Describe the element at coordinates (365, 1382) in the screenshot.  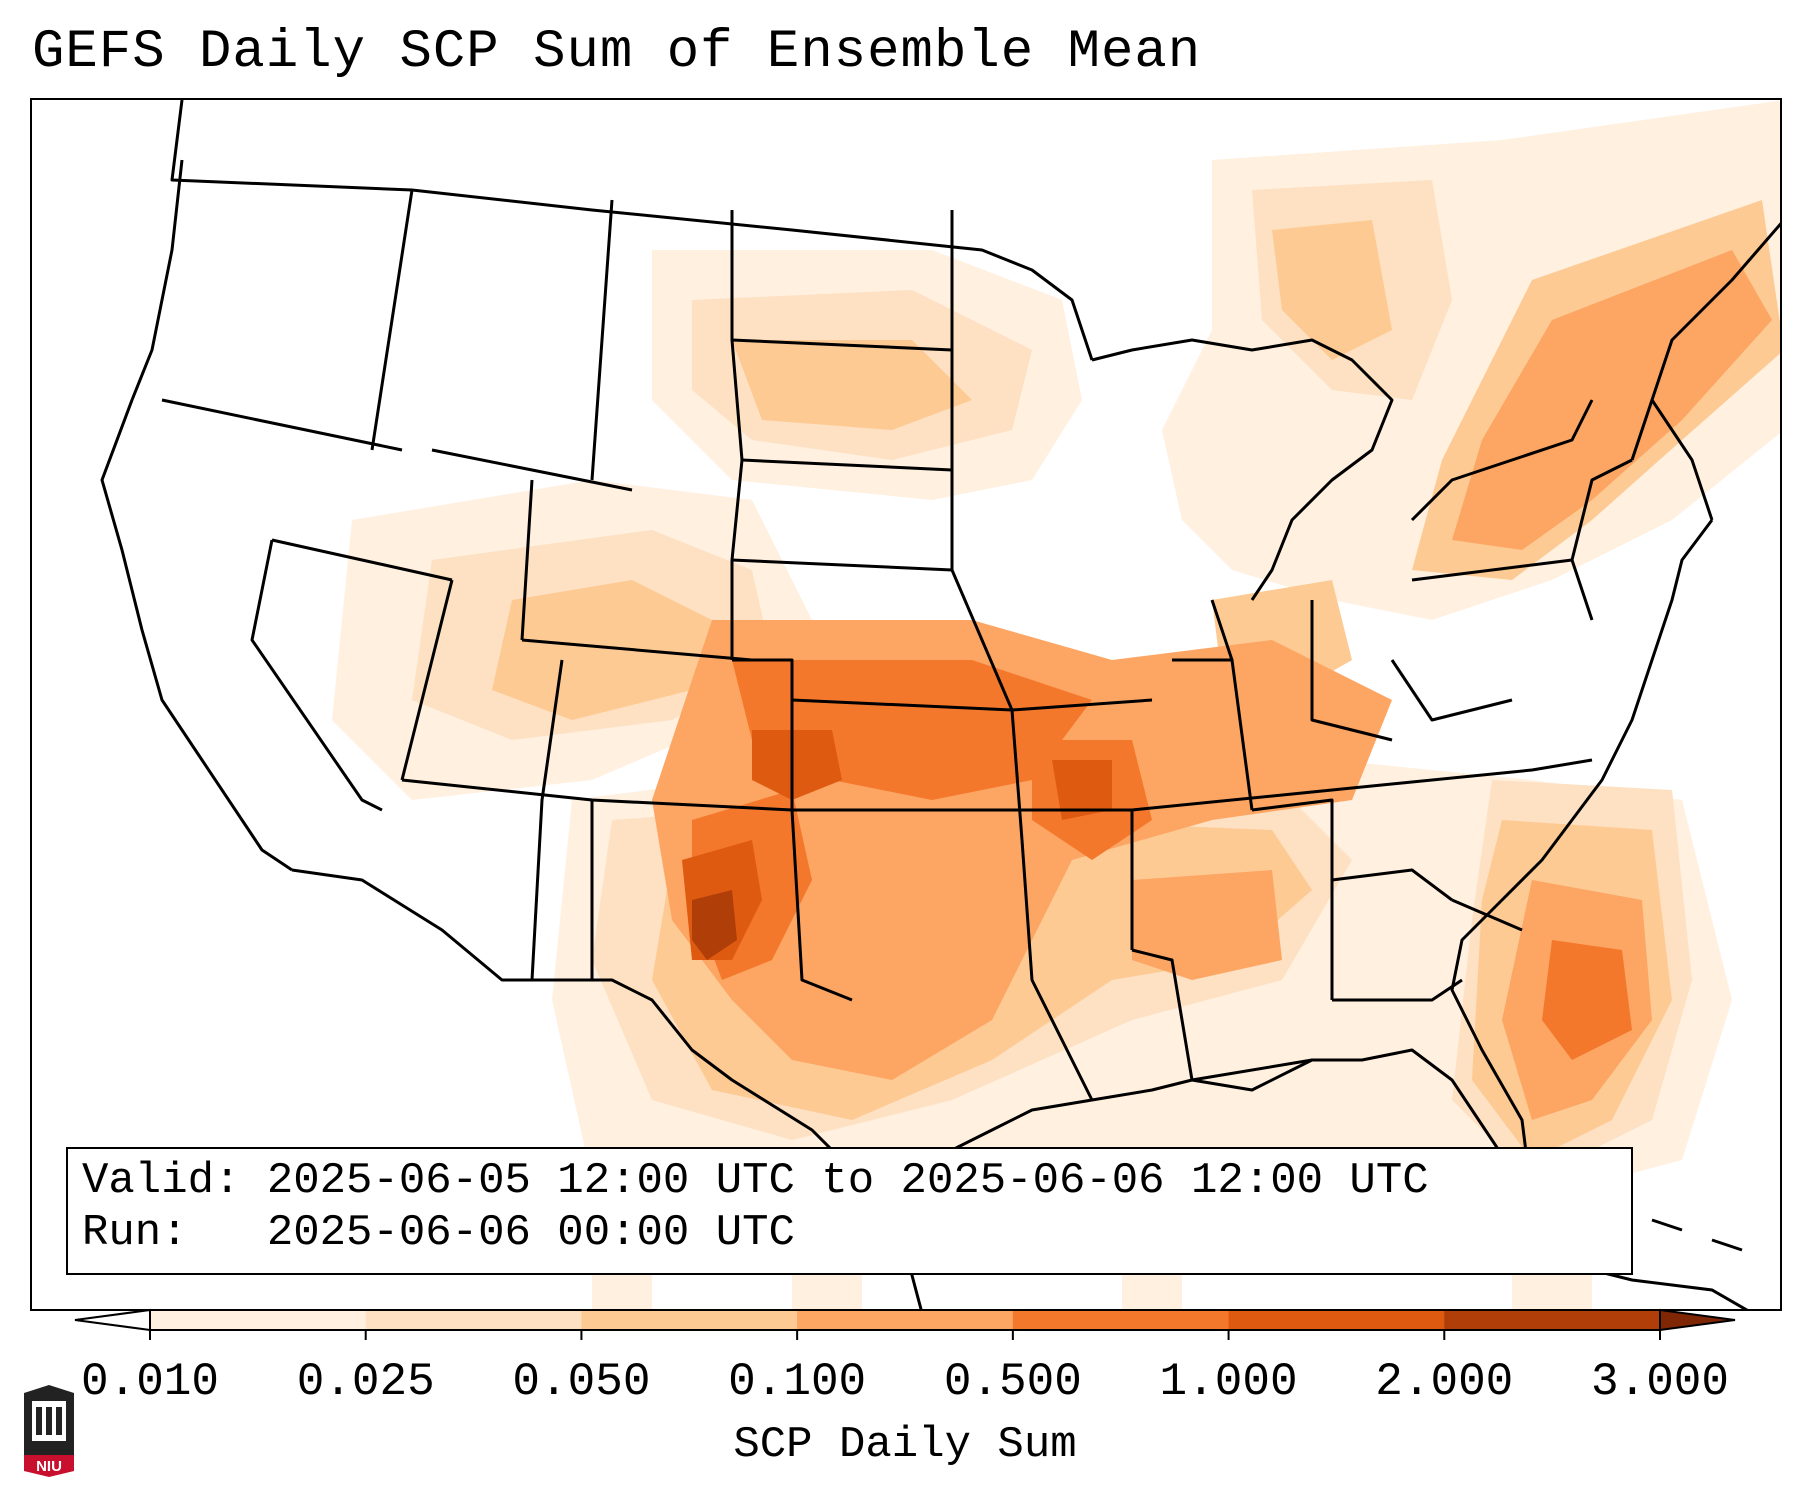
I see `colorbar-tick-label: 0.025` at that location.